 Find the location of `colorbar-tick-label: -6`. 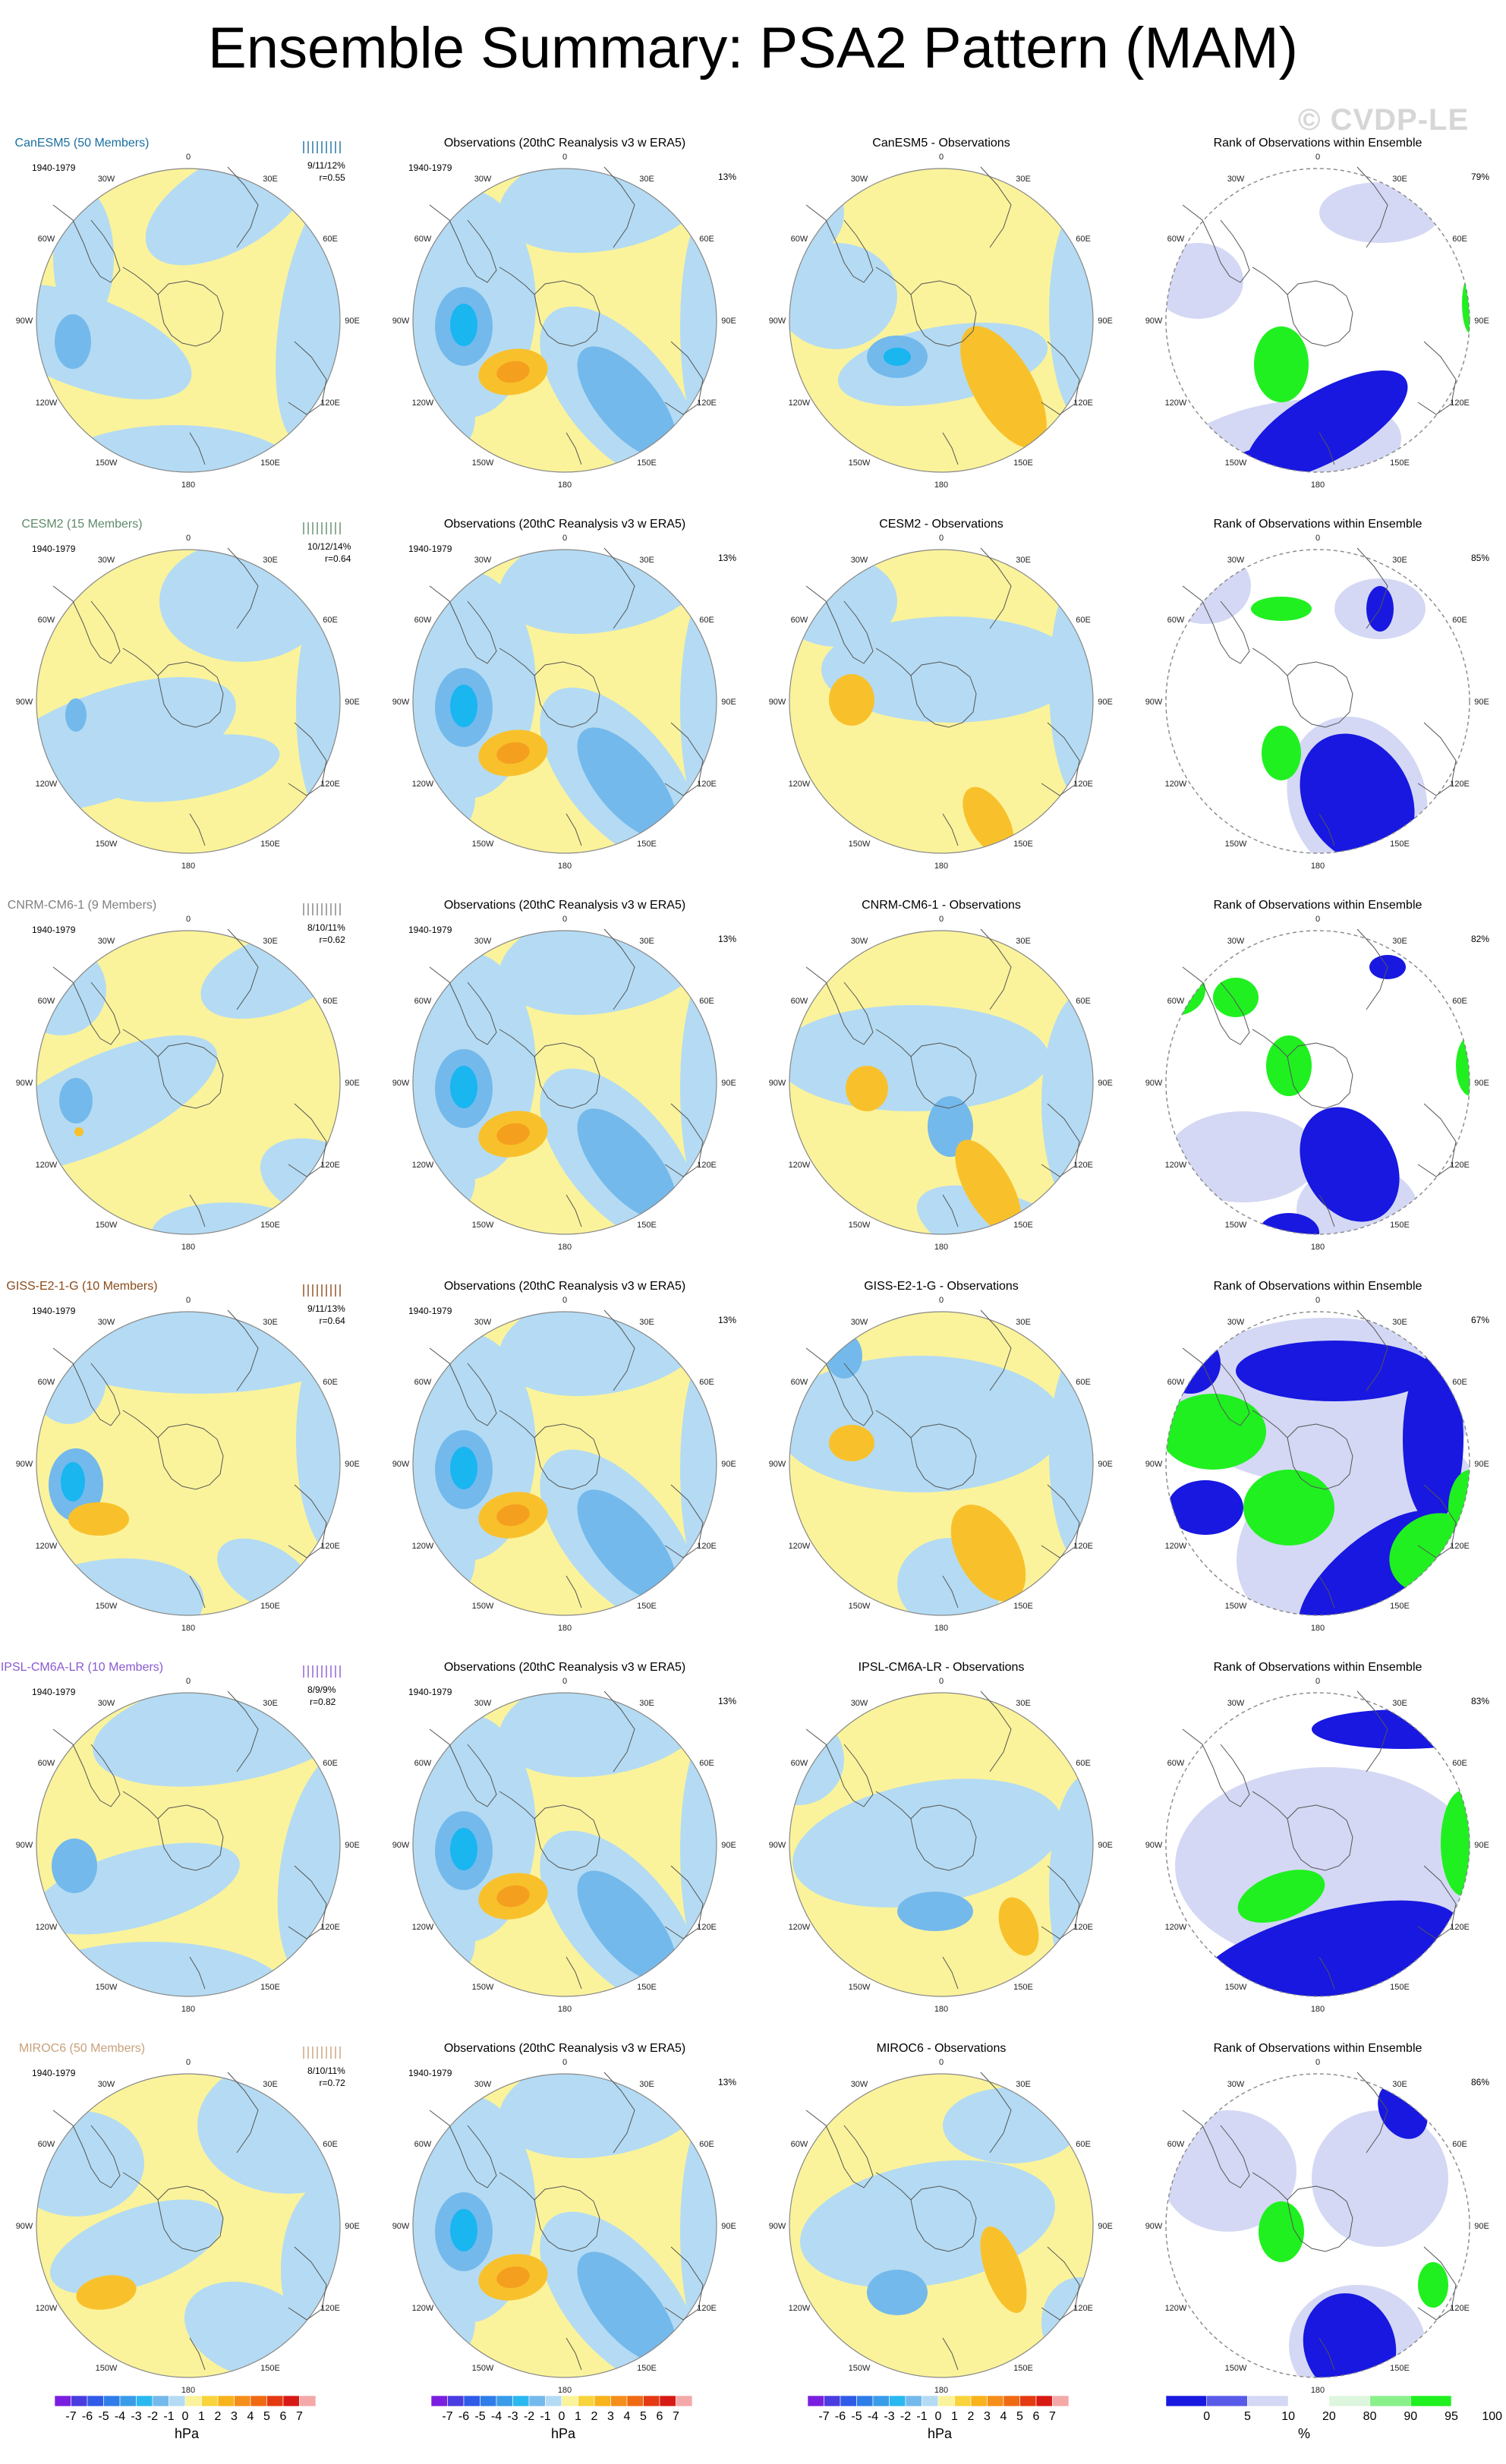

colorbar-tick-label: -6 is located at coordinates (840, 2416).